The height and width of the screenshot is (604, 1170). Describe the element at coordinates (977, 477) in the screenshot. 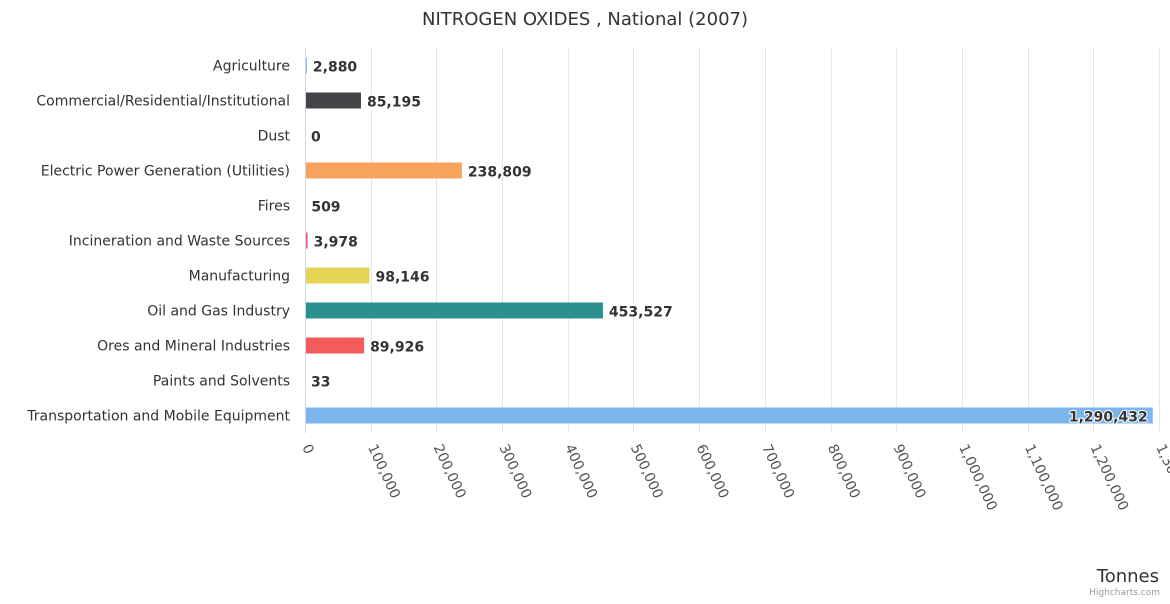

I see `x-tick-label: 1,000,000` at that location.